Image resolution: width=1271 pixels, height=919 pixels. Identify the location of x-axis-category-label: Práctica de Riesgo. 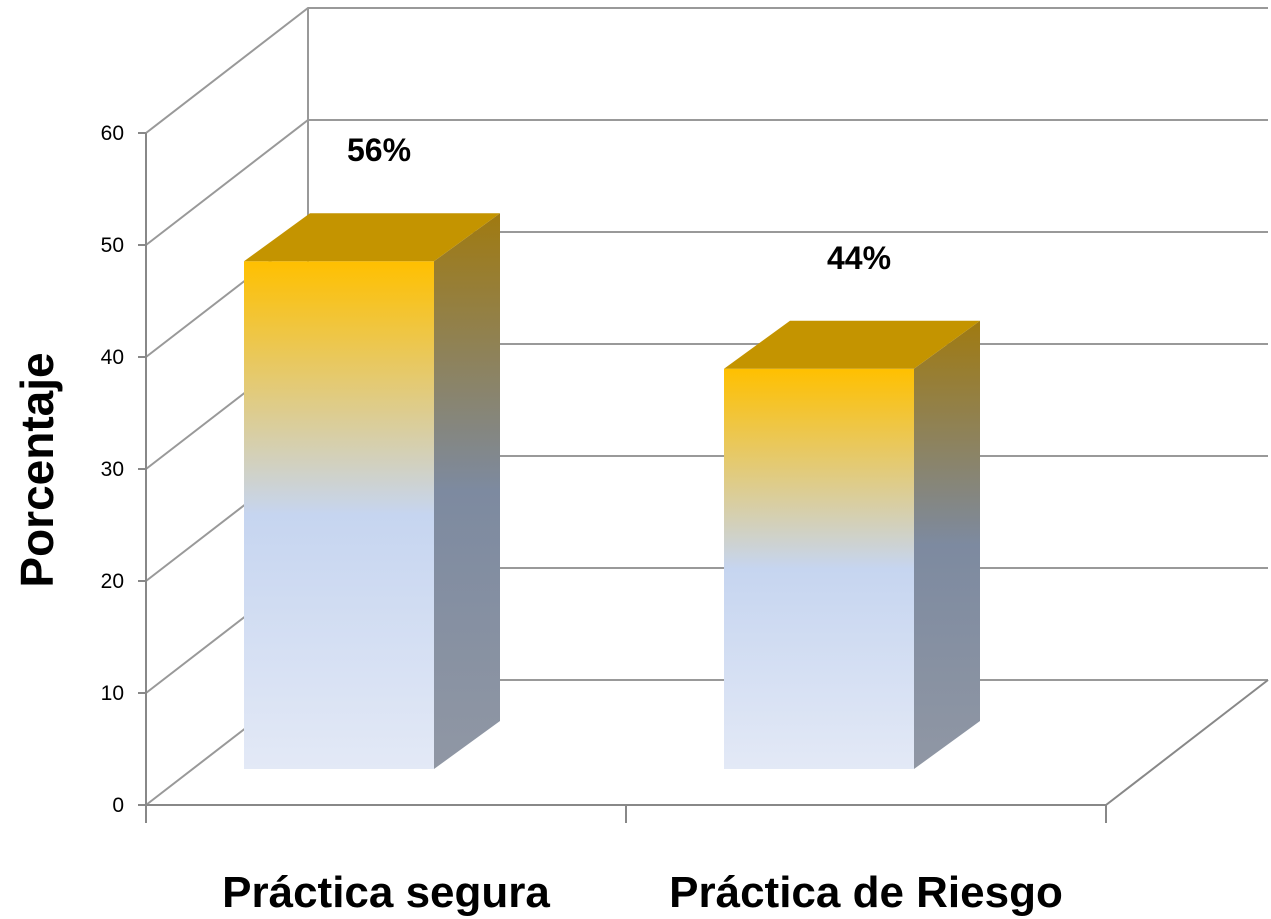
(866, 892).